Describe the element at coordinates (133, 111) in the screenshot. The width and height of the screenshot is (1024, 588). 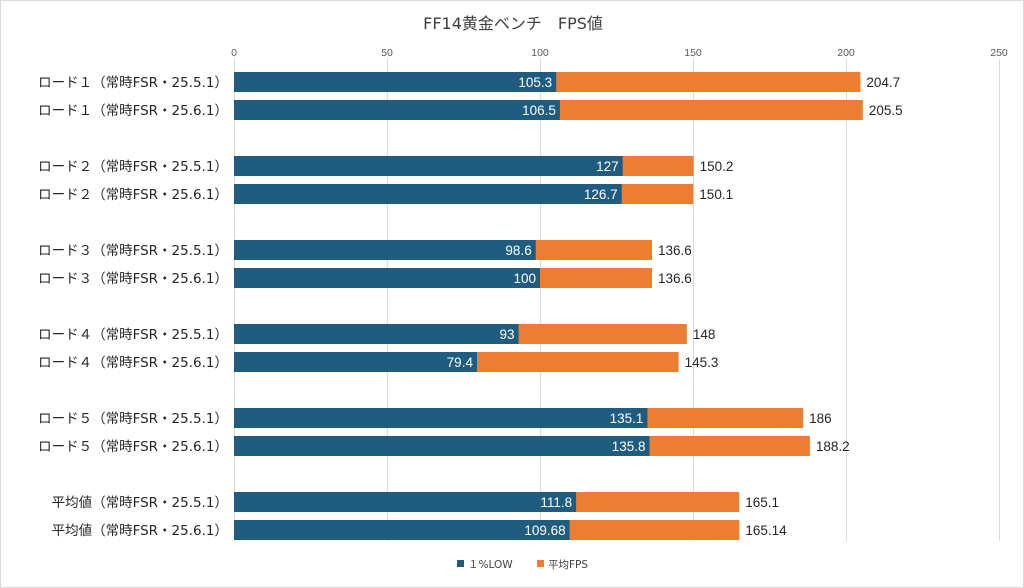
I see `category-label: ロード１（常時FSR・25.6.1）` at that location.